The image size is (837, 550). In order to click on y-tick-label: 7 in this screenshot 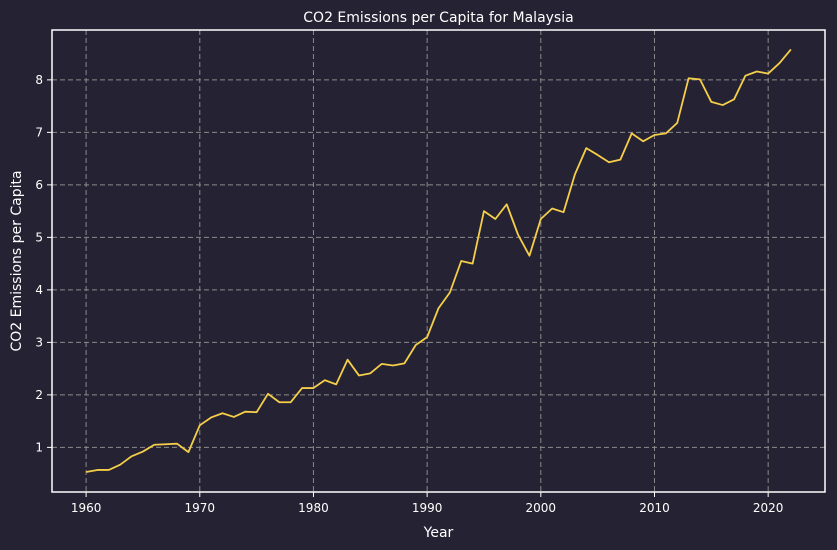, I will do `click(39, 132)`.